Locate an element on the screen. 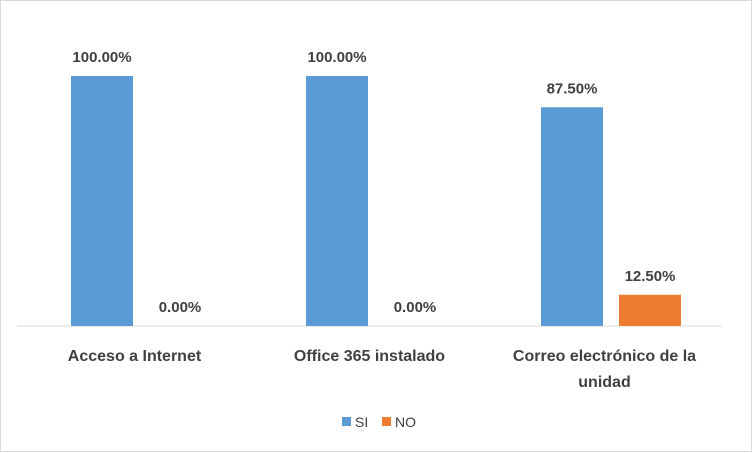 The height and width of the screenshot is (453, 752). category-label: Office 365 instalado is located at coordinates (369, 356).